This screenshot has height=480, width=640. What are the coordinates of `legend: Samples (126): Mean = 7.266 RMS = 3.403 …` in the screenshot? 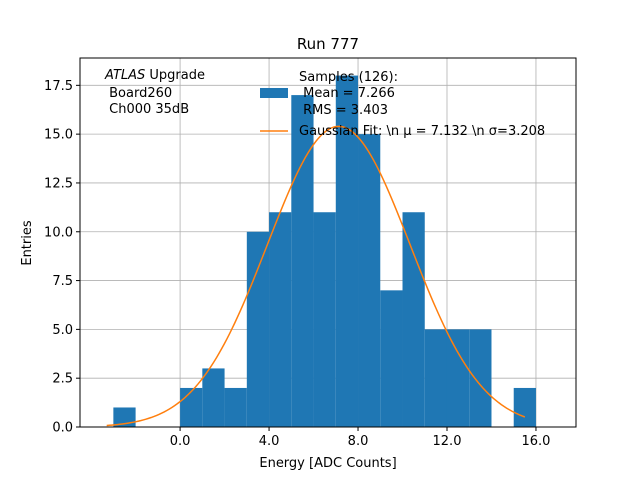 It's located at (402, 104).